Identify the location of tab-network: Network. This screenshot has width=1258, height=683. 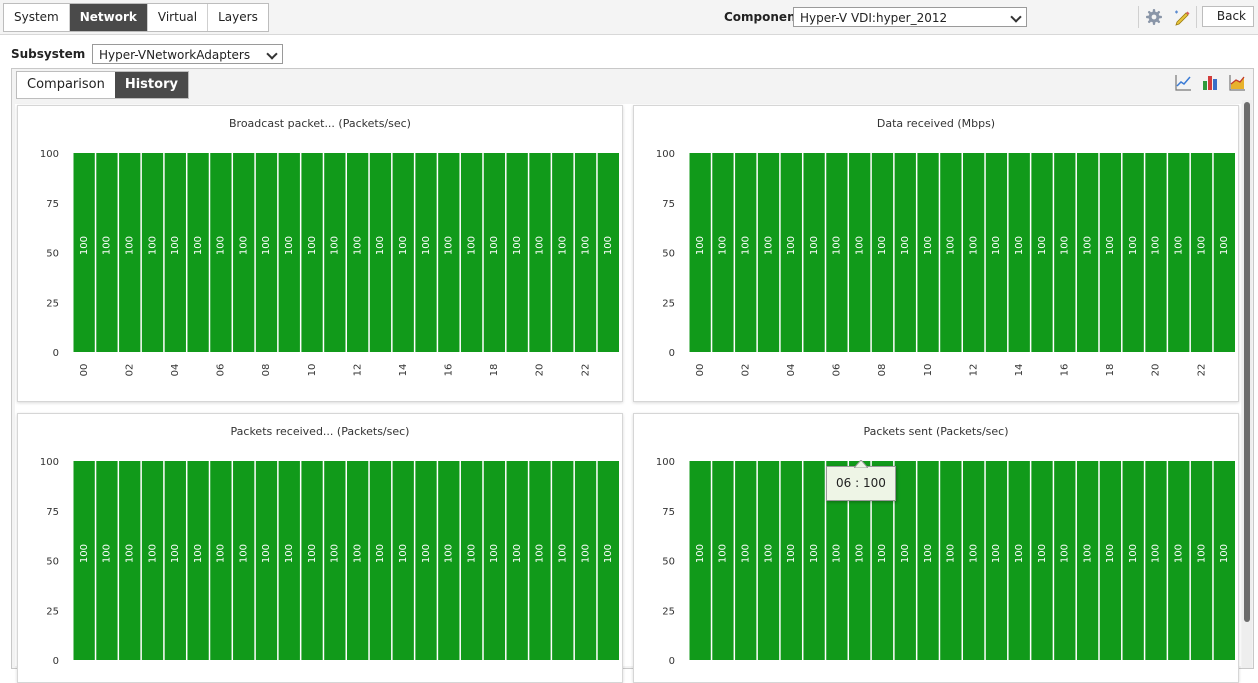
(108, 17).